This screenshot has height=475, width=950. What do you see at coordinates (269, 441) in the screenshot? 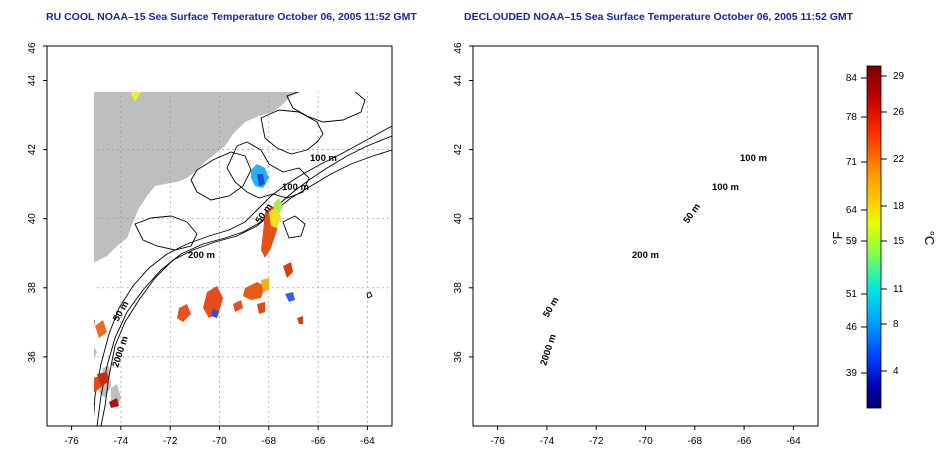
I see `left-x-tick-label: -68` at bounding box center [269, 441].